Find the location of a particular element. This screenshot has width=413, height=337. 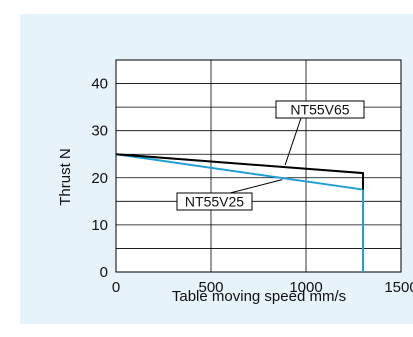

x-tick-label: 1500 is located at coordinates (398, 287).